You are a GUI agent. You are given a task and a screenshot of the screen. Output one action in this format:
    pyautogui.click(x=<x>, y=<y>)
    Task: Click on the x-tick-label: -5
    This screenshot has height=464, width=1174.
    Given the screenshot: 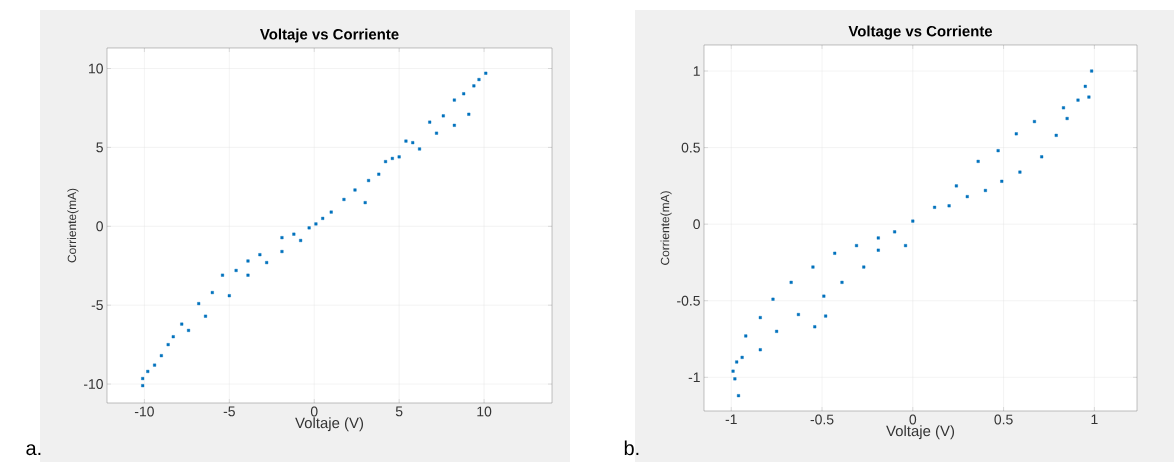 What is the action you would take?
    pyautogui.click(x=229, y=411)
    